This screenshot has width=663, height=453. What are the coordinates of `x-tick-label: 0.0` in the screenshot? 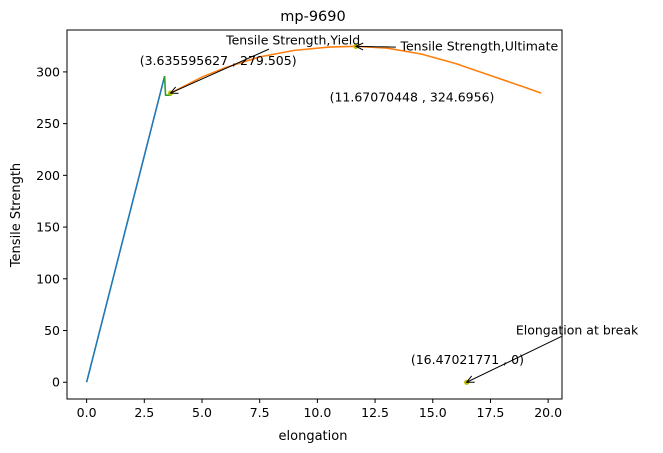 It's located at (87, 412).